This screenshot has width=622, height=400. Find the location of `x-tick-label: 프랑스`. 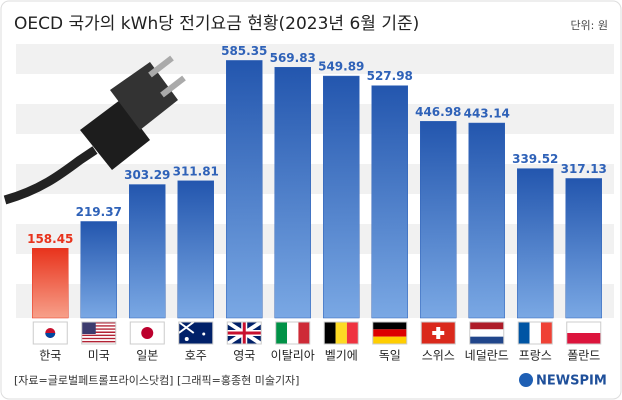

x-tick-label: 프랑스 is located at coordinates (535, 356).